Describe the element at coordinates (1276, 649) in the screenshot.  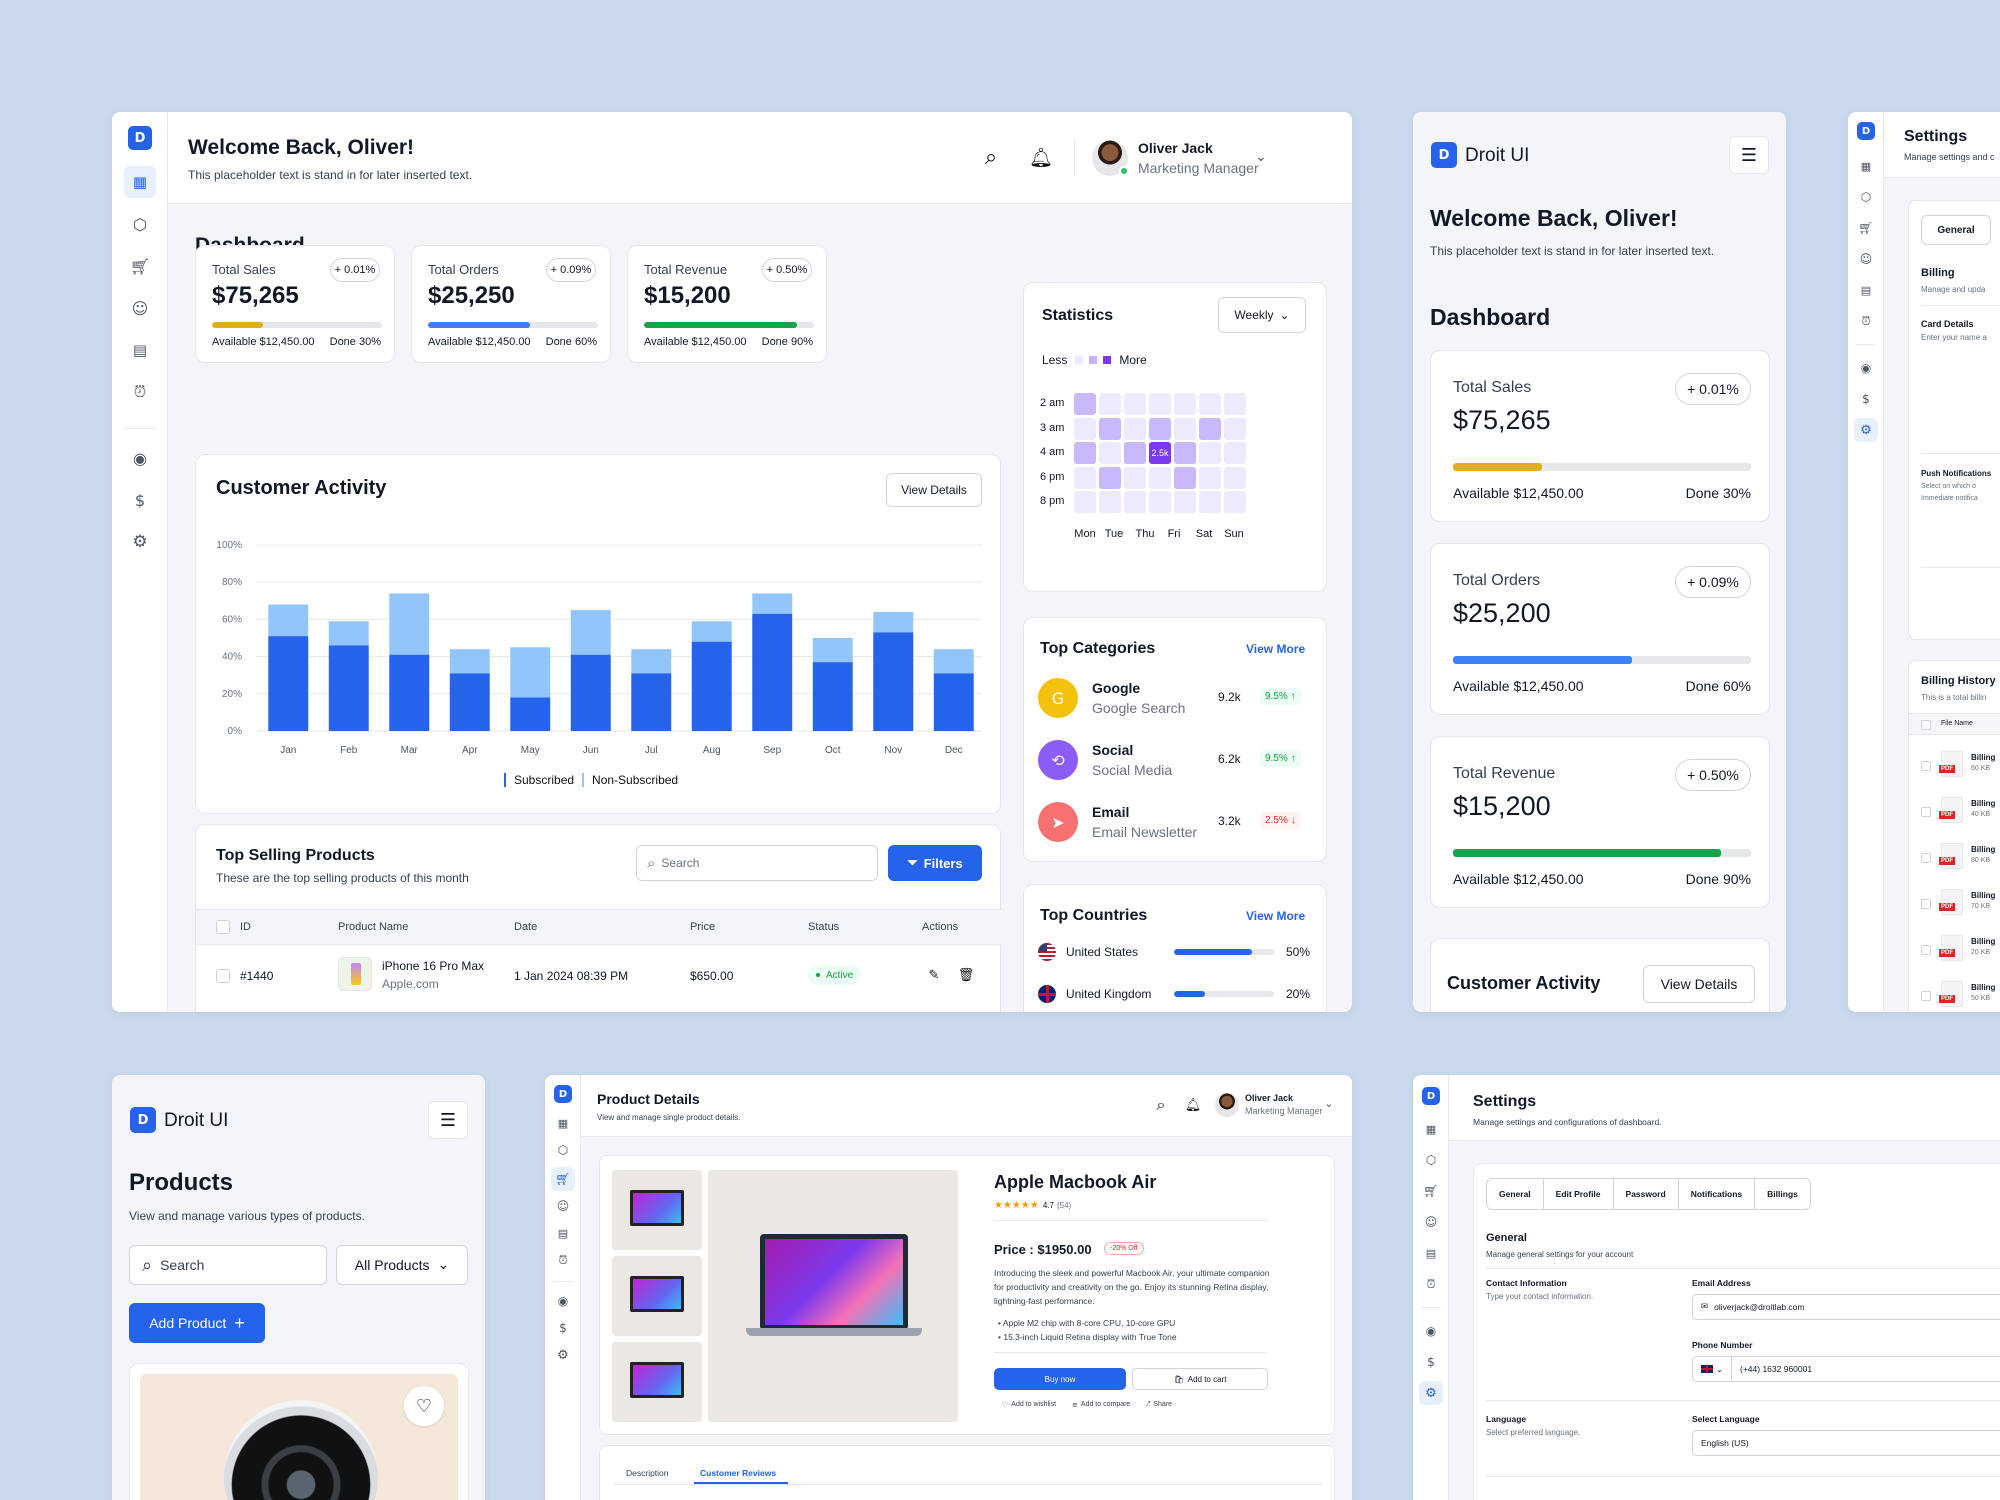
I see `categories-view-more: View More` at that location.